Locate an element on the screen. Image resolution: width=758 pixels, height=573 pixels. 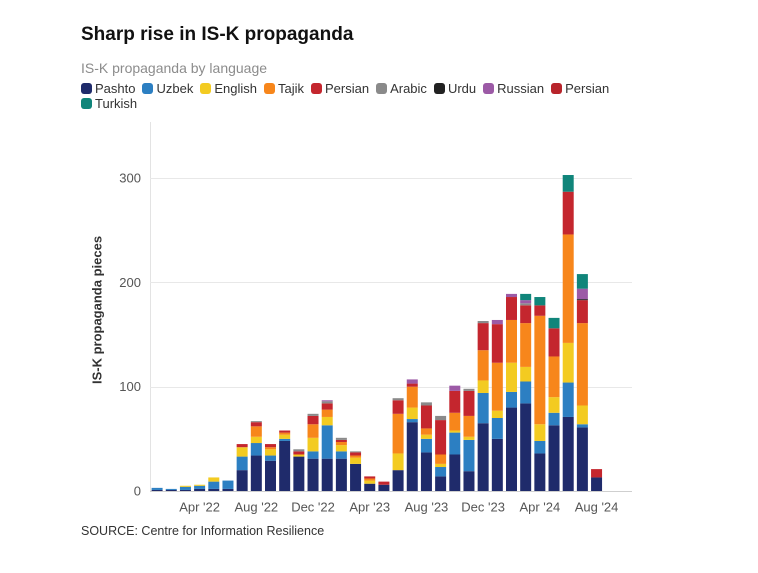
legend-label-arabic: Arabic is located at coordinates (408, 88).